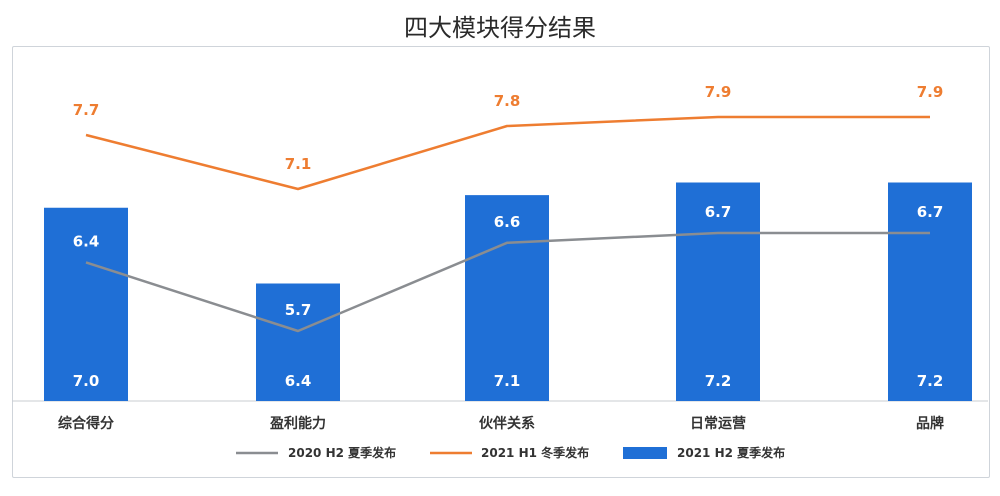 The width and height of the screenshot is (1000, 496). Describe the element at coordinates (86, 241) in the screenshot. I see `data-label-2020h2-0: 6.4` at that location.